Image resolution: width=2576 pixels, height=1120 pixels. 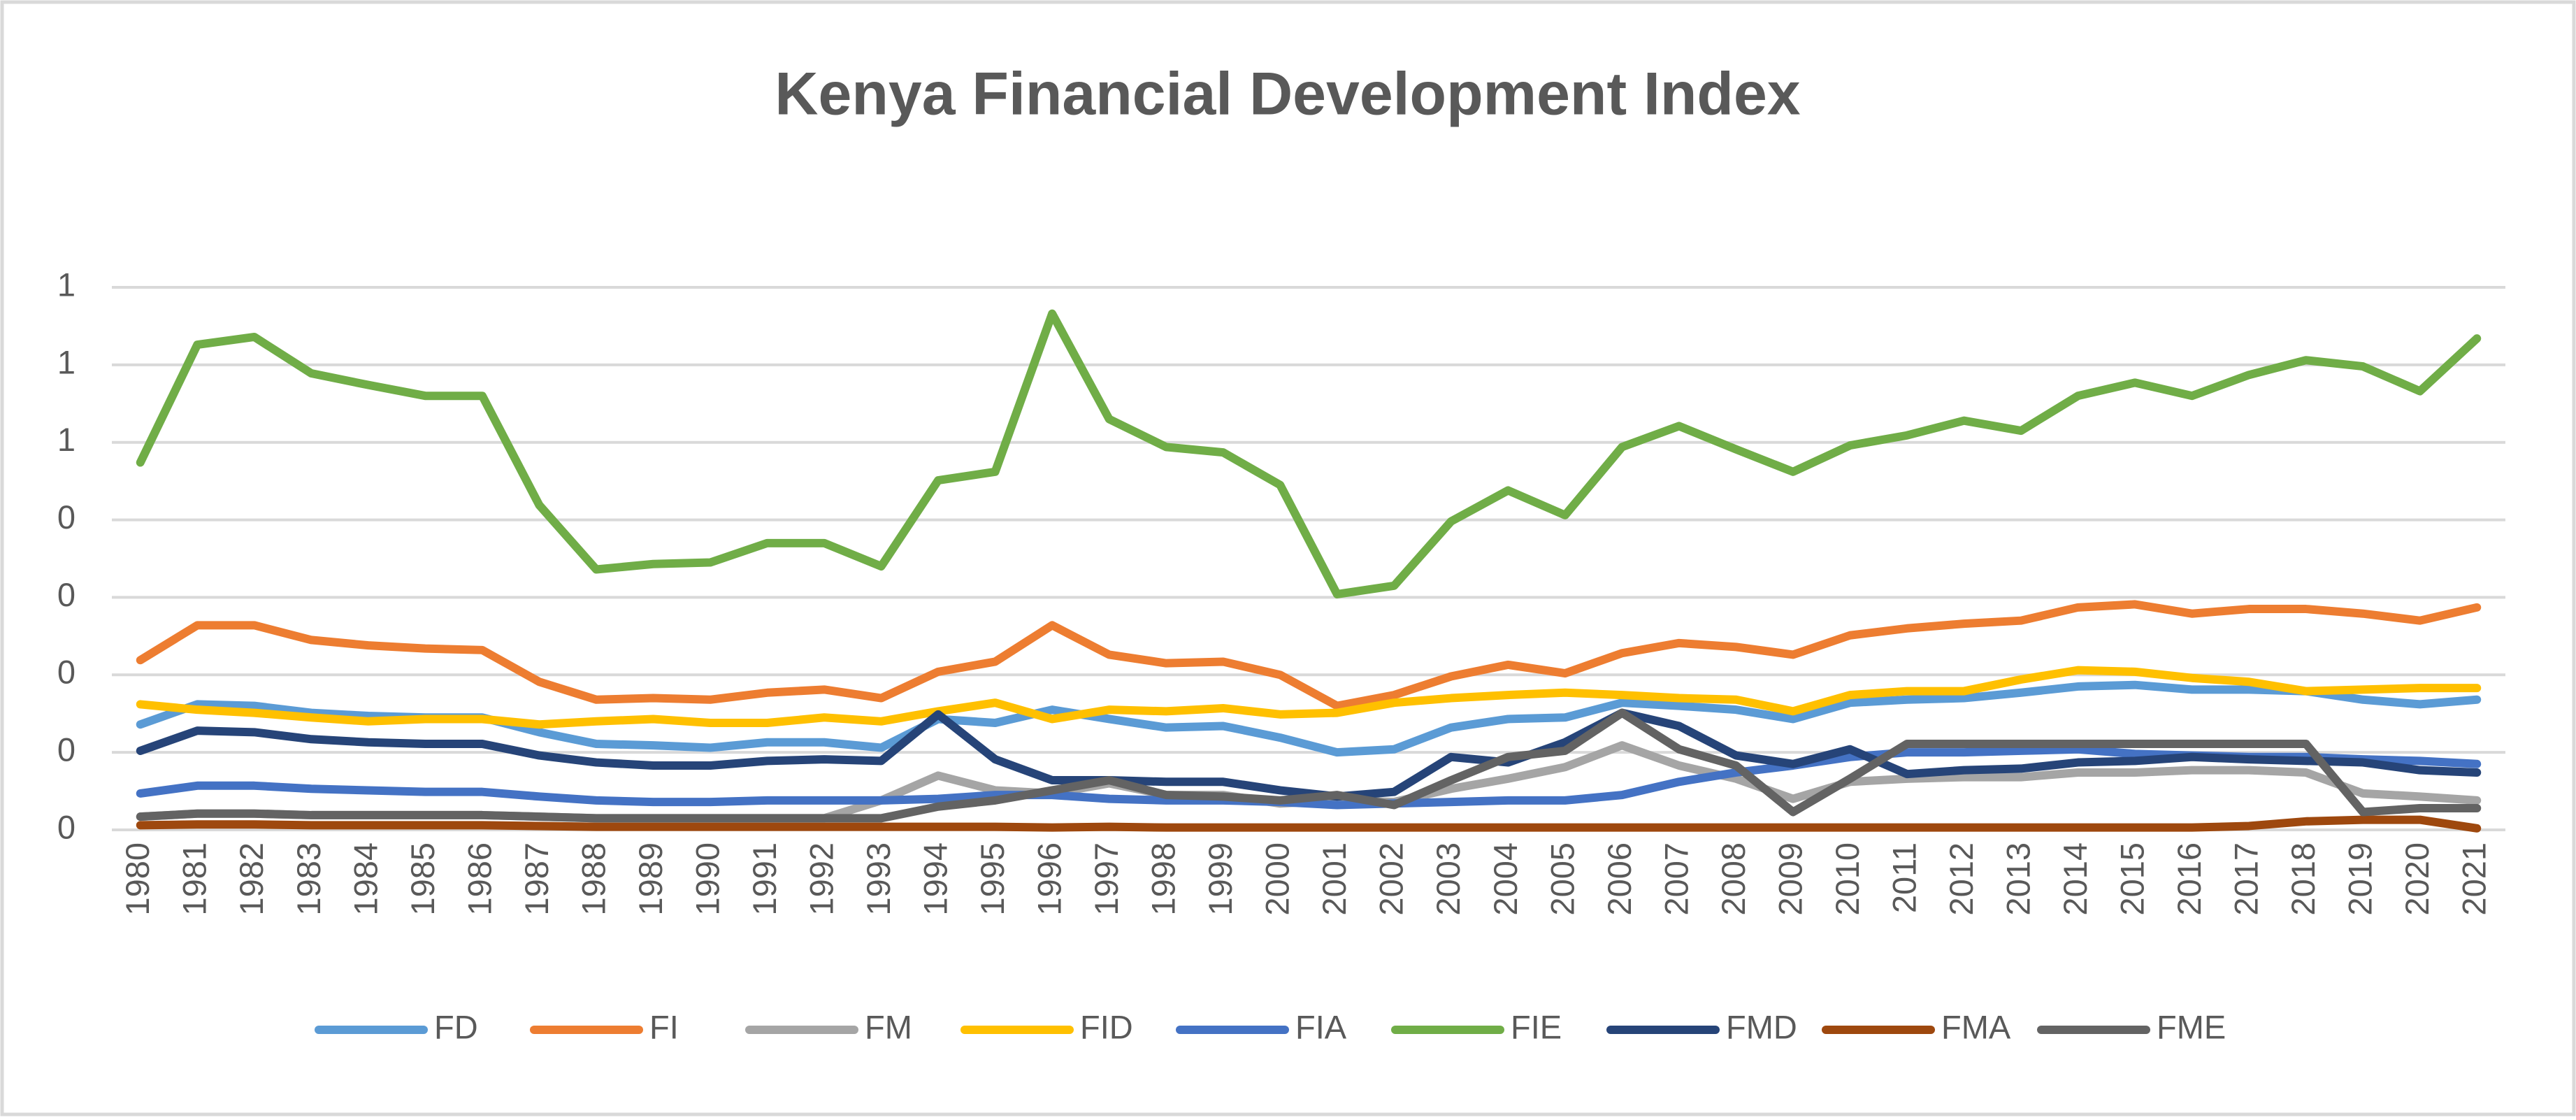 What do you see at coordinates (1334, 879) in the screenshot?
I see `x-tick-label: 2001` at bounding box center [1334, 879].